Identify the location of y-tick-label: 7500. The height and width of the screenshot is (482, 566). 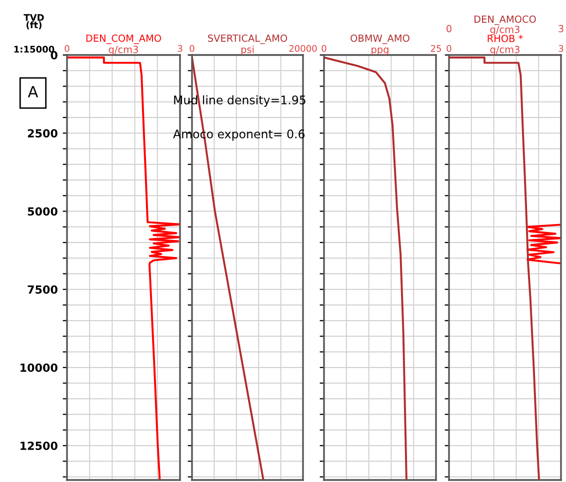
(43, 289).